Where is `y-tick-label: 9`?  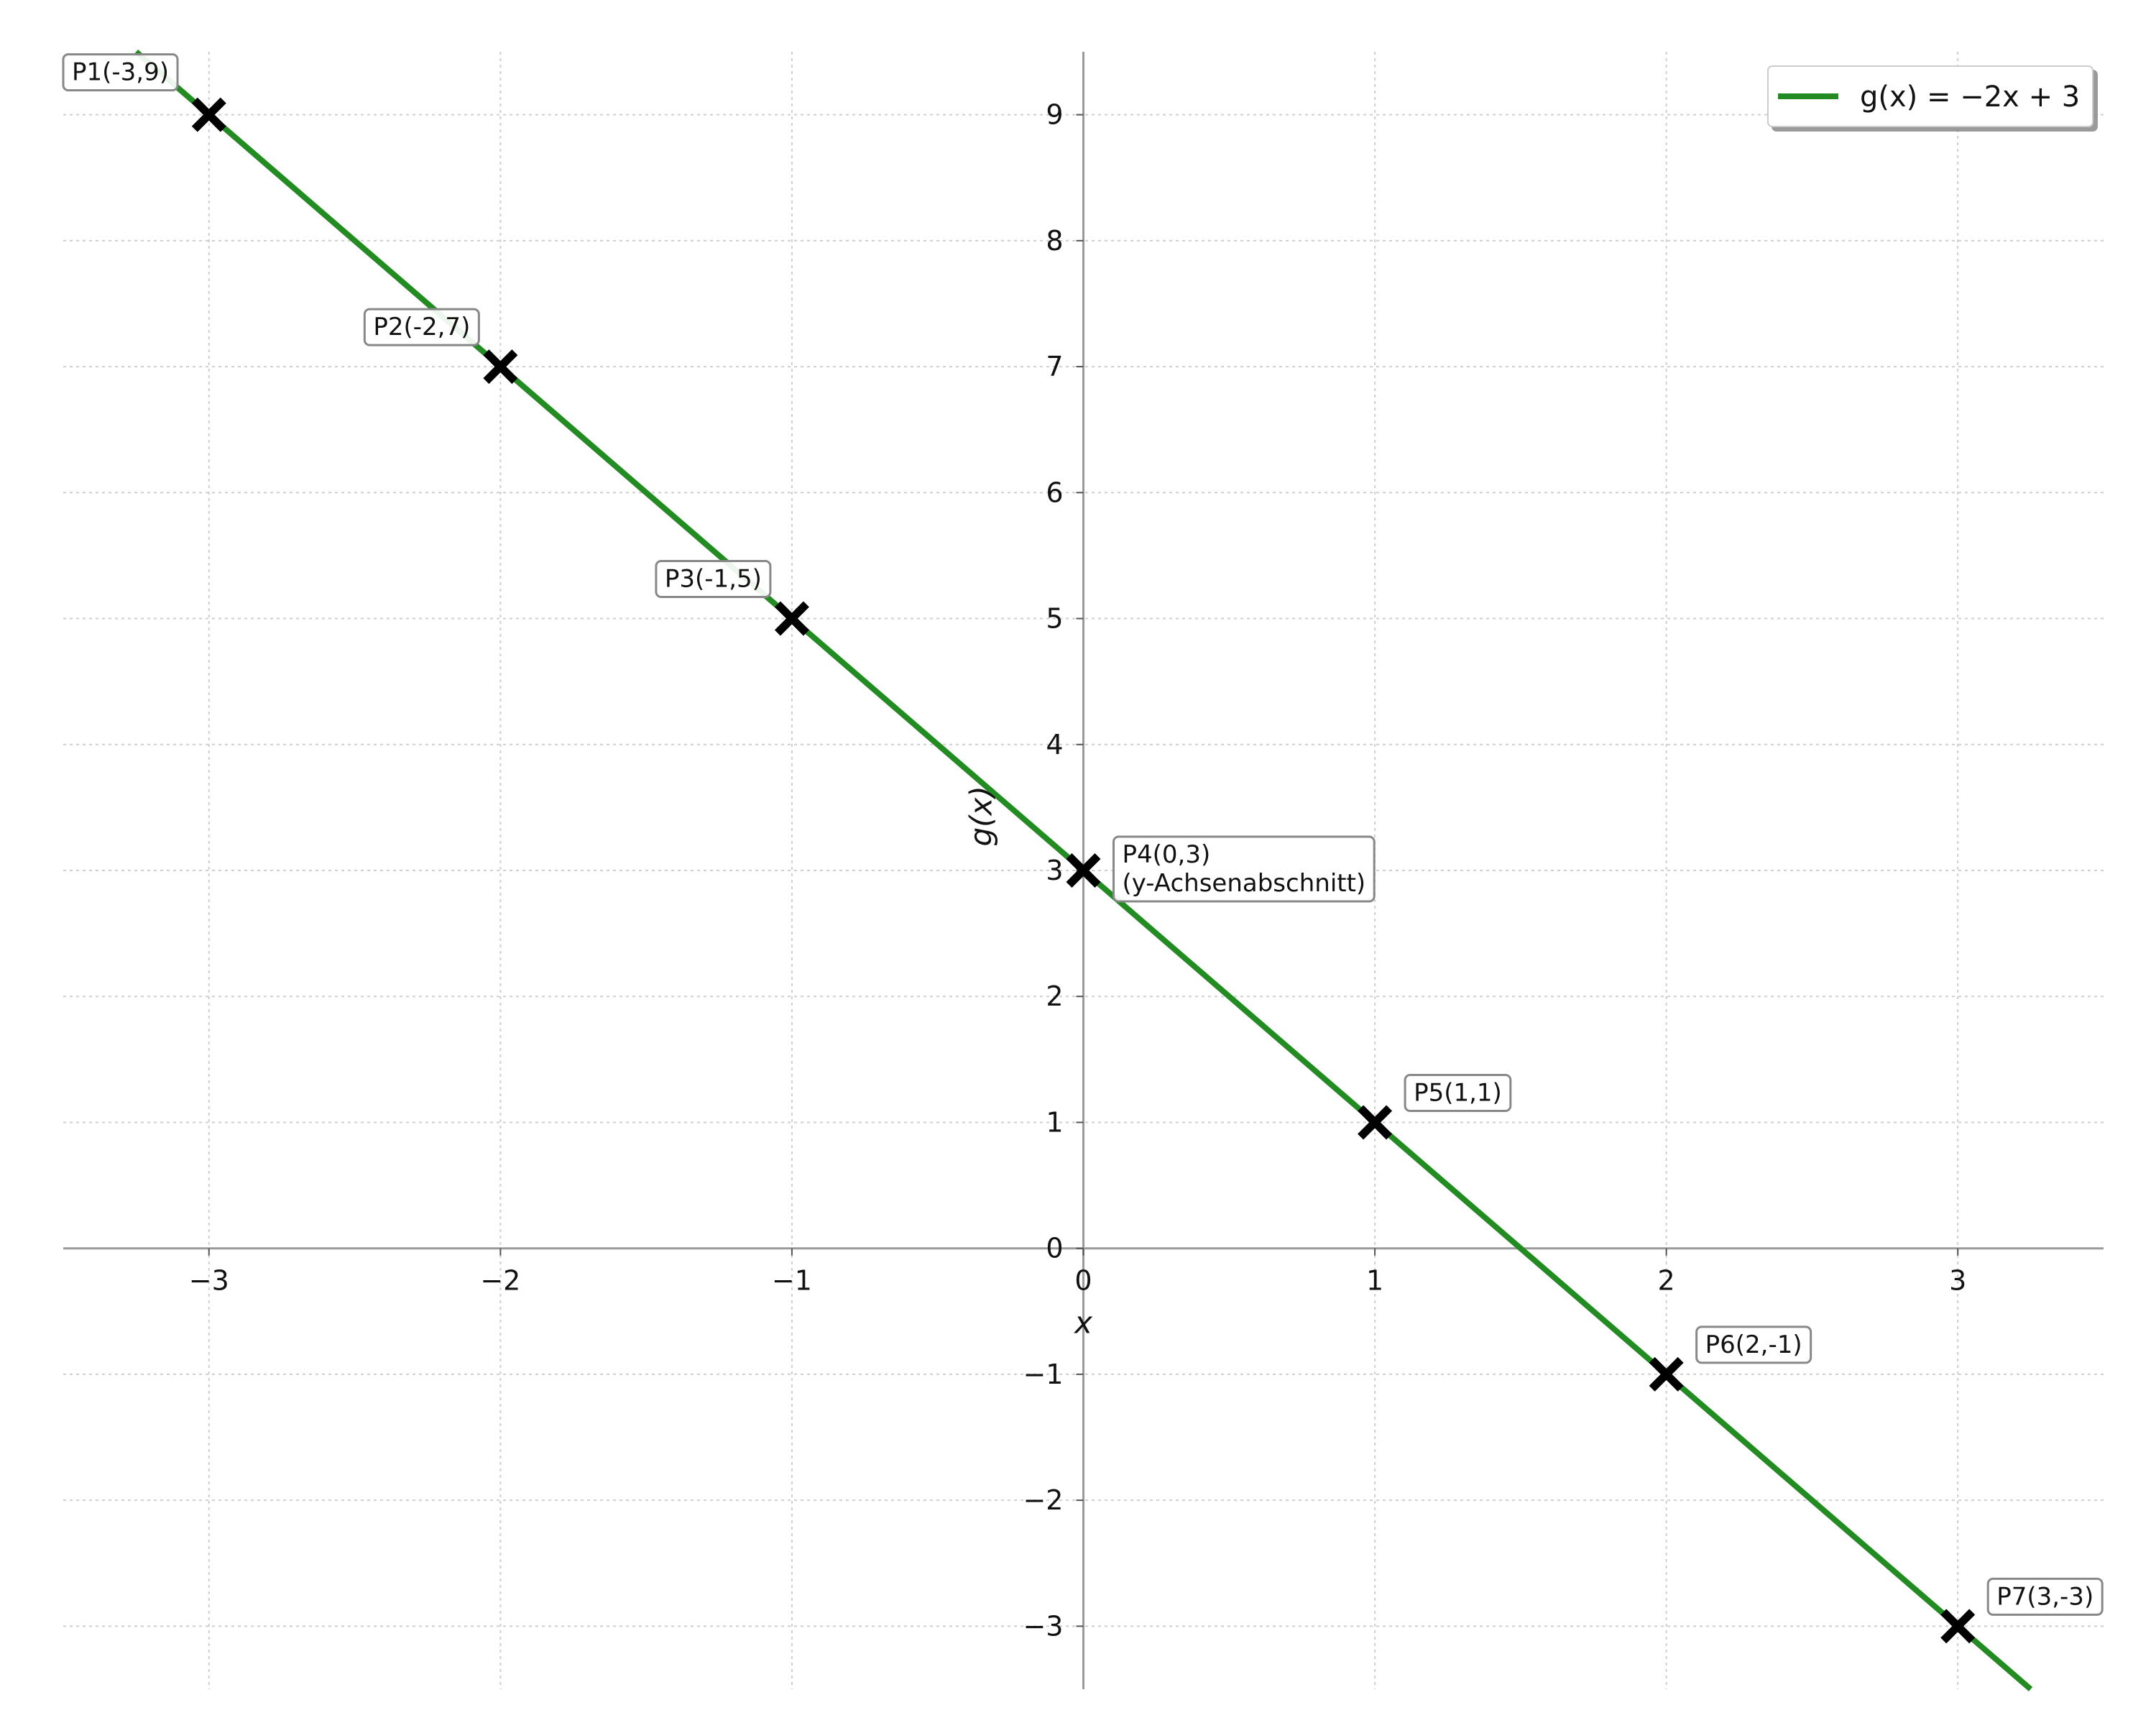
y-tick-label: 9 is located at coordinates (1054, 115).